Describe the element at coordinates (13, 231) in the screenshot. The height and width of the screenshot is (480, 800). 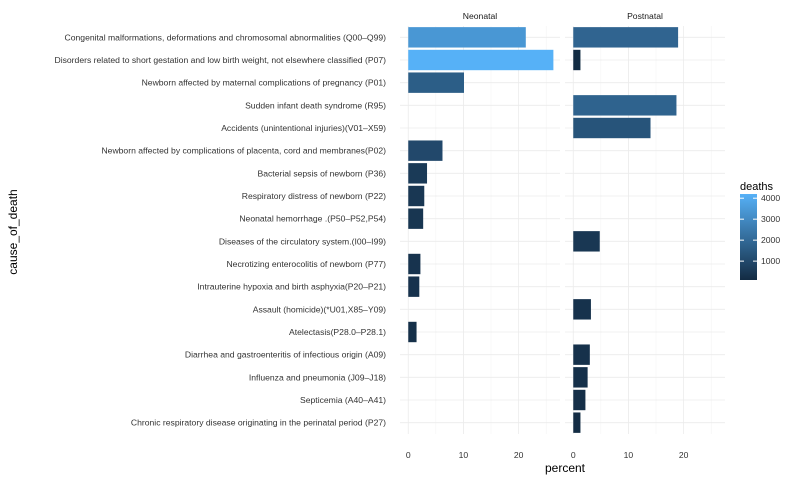
I see `y-axis-title: cause_of_death` at that location.